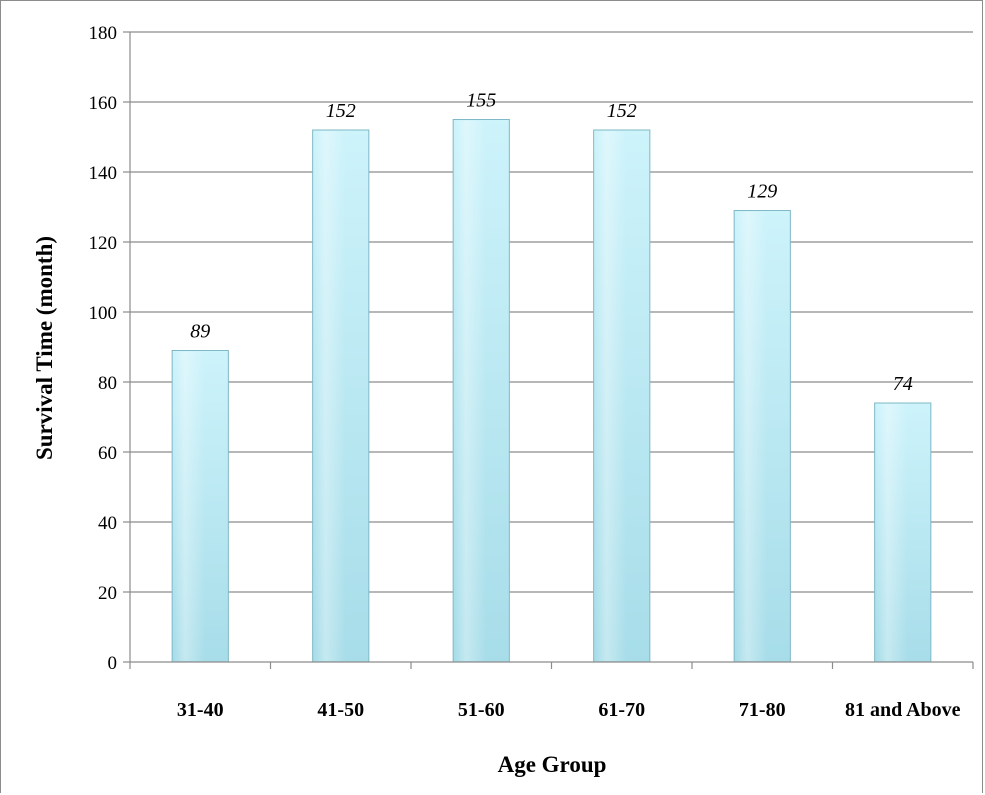  Describe the element at coordinates (107, 453) in the screenshot. I see `y-tick-label: 60` at that location.